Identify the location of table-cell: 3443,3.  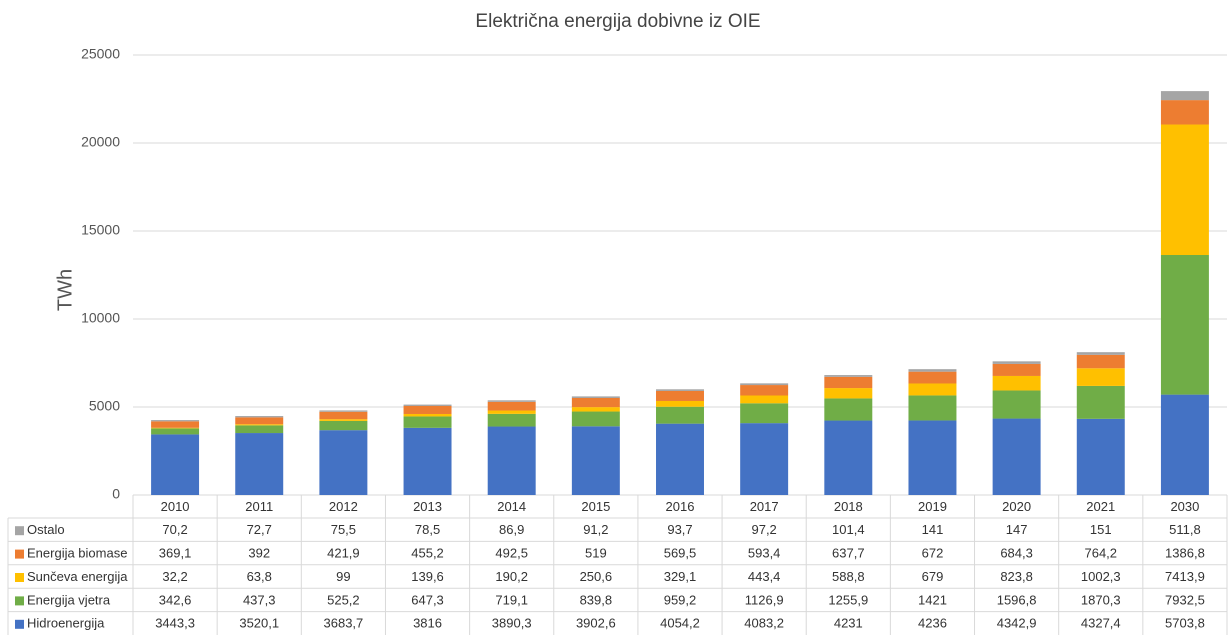
(175, 623).